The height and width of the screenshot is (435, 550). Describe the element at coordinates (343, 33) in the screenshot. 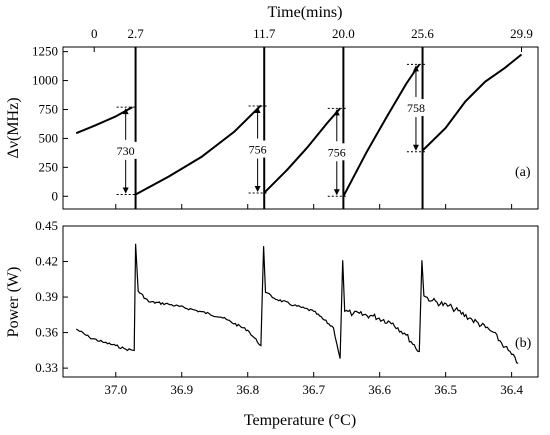

I see `top-tick-label: 20.0` at that location.